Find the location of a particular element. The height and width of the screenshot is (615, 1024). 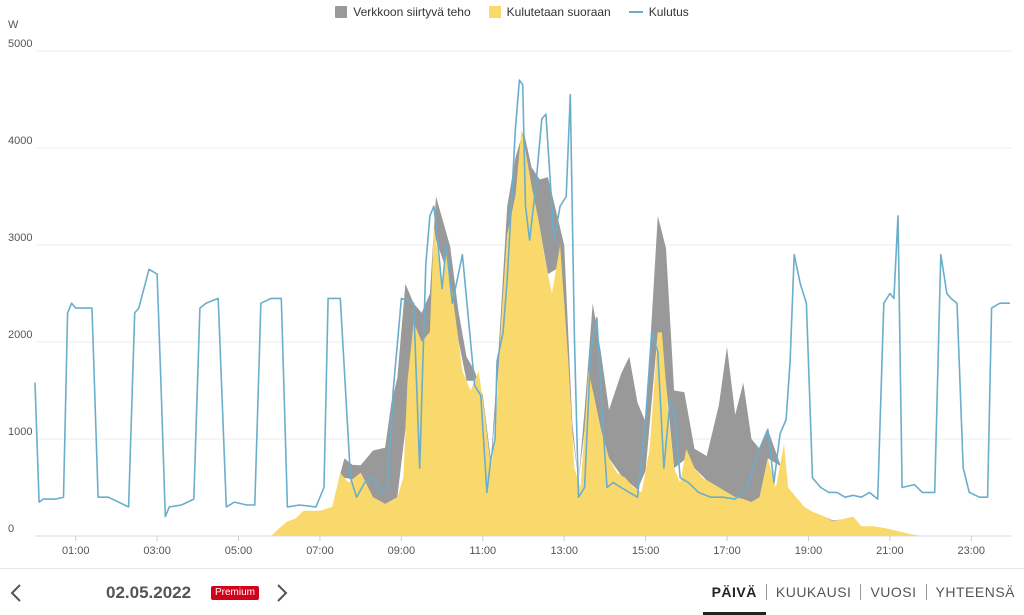

y-tick-label: 5000 is located at coordinates (20, 44).